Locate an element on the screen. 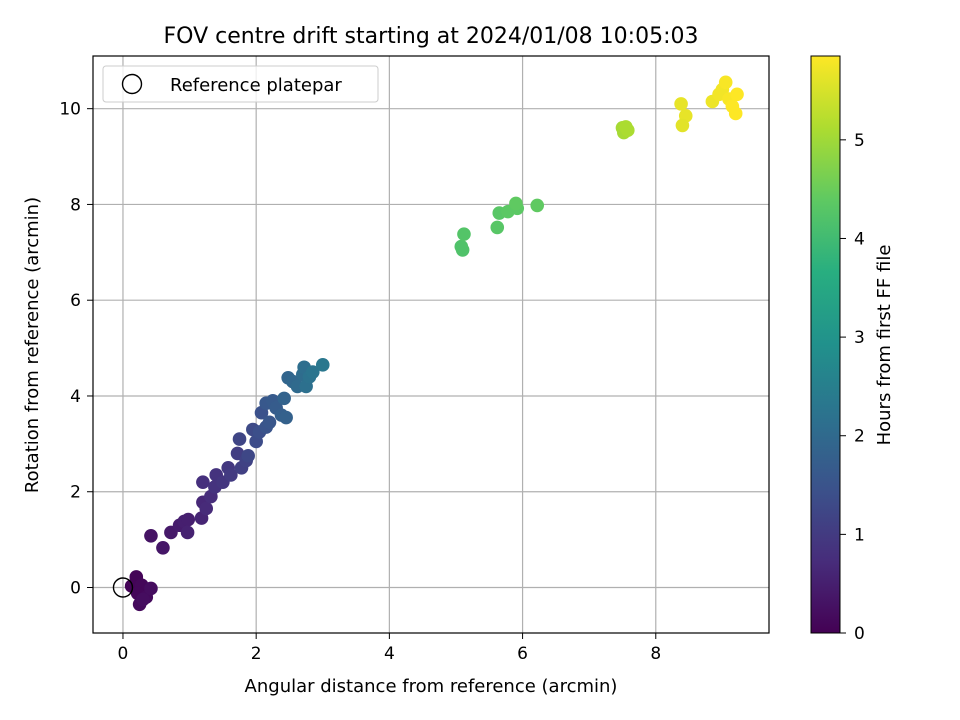 The width and height of the screenshot is (960, 720). reference-platepar-marker is located at coordinates (123, 587).